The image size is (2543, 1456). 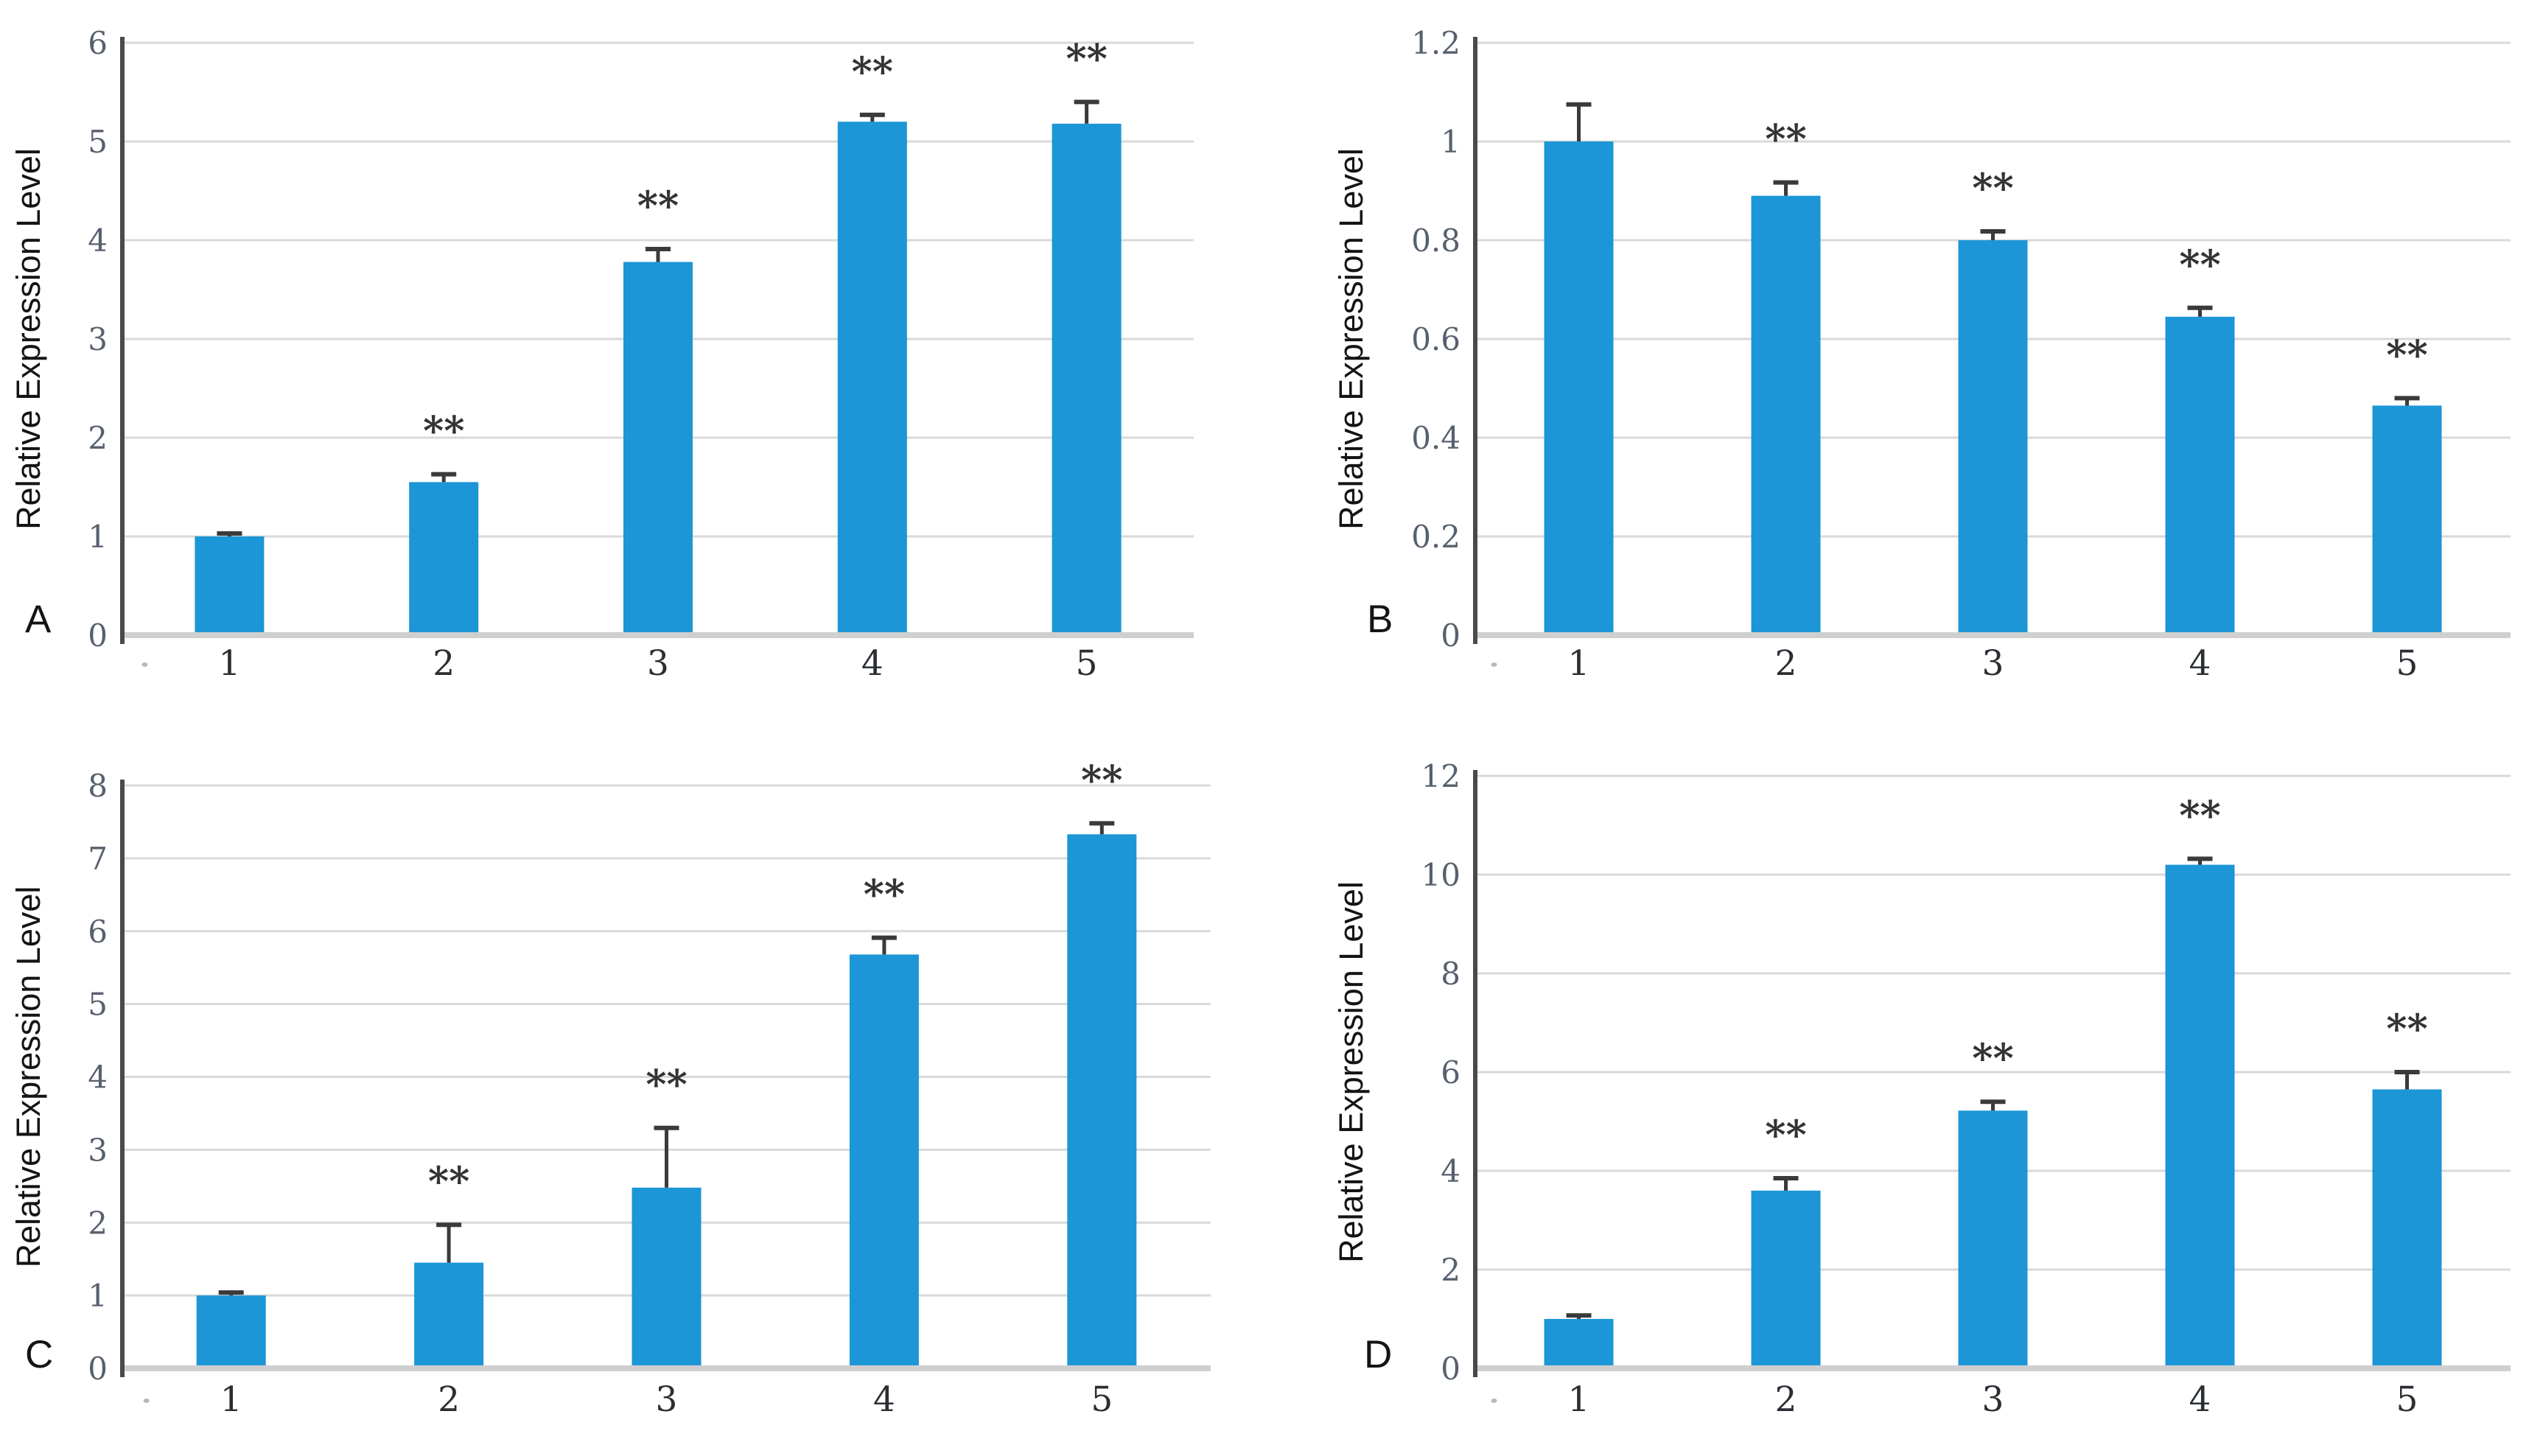 What do you see at coordinates (98, 859) in the screenshot?
I see `y-tick-label: 7` at bounding box center [98, 859].